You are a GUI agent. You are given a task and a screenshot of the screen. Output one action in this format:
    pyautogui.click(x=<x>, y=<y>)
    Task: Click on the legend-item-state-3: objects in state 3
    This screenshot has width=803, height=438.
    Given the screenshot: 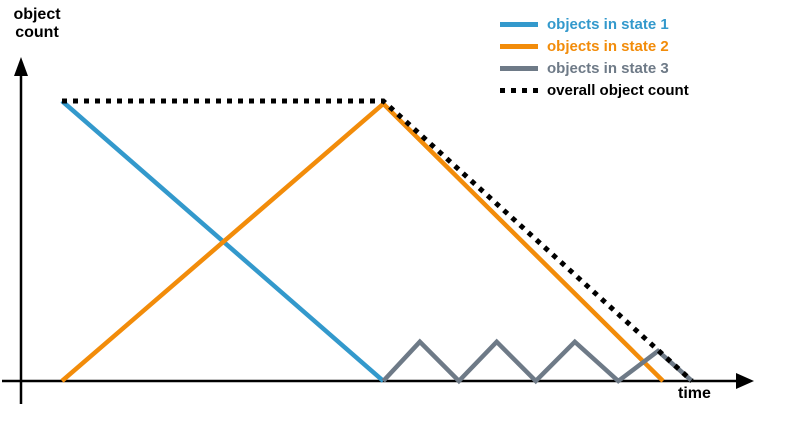 What is the action you would take?
    pyautogui.click(x=594, y=68)
    